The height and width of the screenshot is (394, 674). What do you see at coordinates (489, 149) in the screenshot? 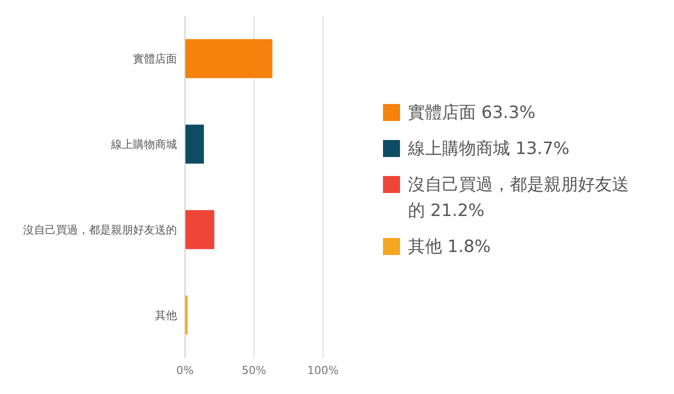
I see `text: 線上購物商城 13.7%` at bounding box center [489, 149].